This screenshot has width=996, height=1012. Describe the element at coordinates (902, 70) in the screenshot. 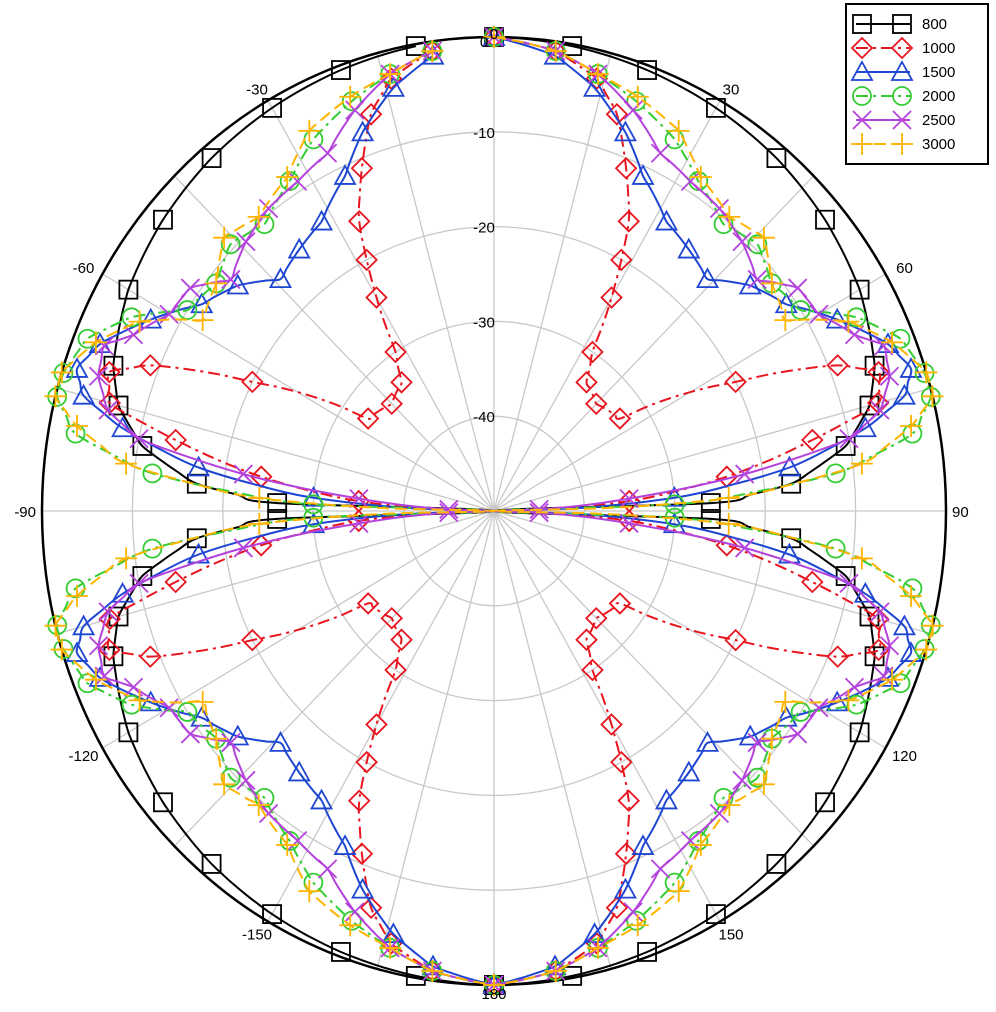

I see `legend-entry-1500: 1500` at that location.